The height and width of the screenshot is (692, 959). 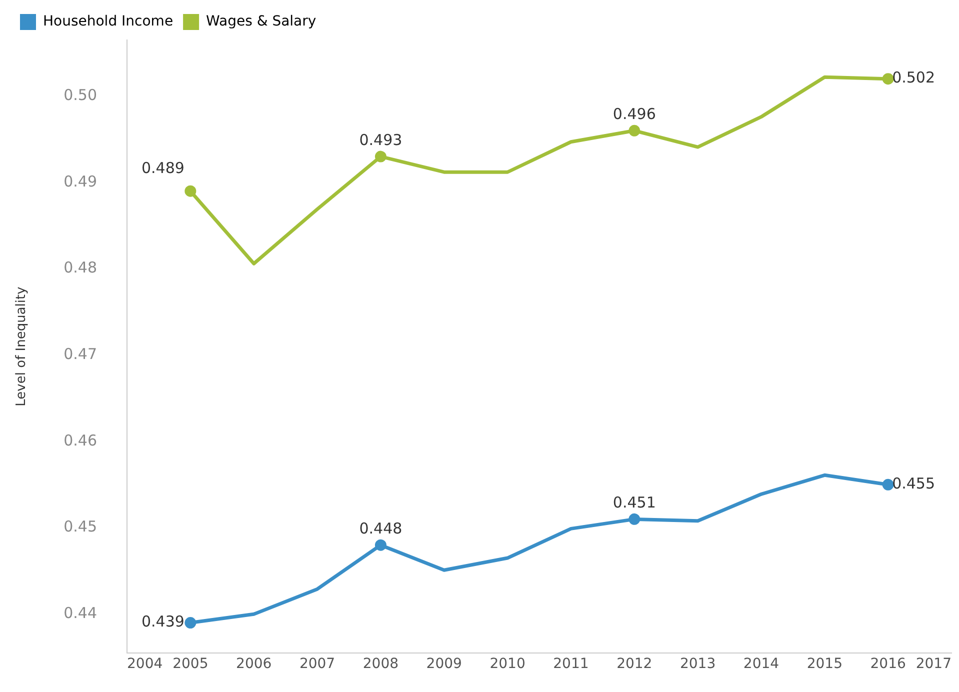 I want to click on x-tick-label: 2009, so click(x=444, y=664).